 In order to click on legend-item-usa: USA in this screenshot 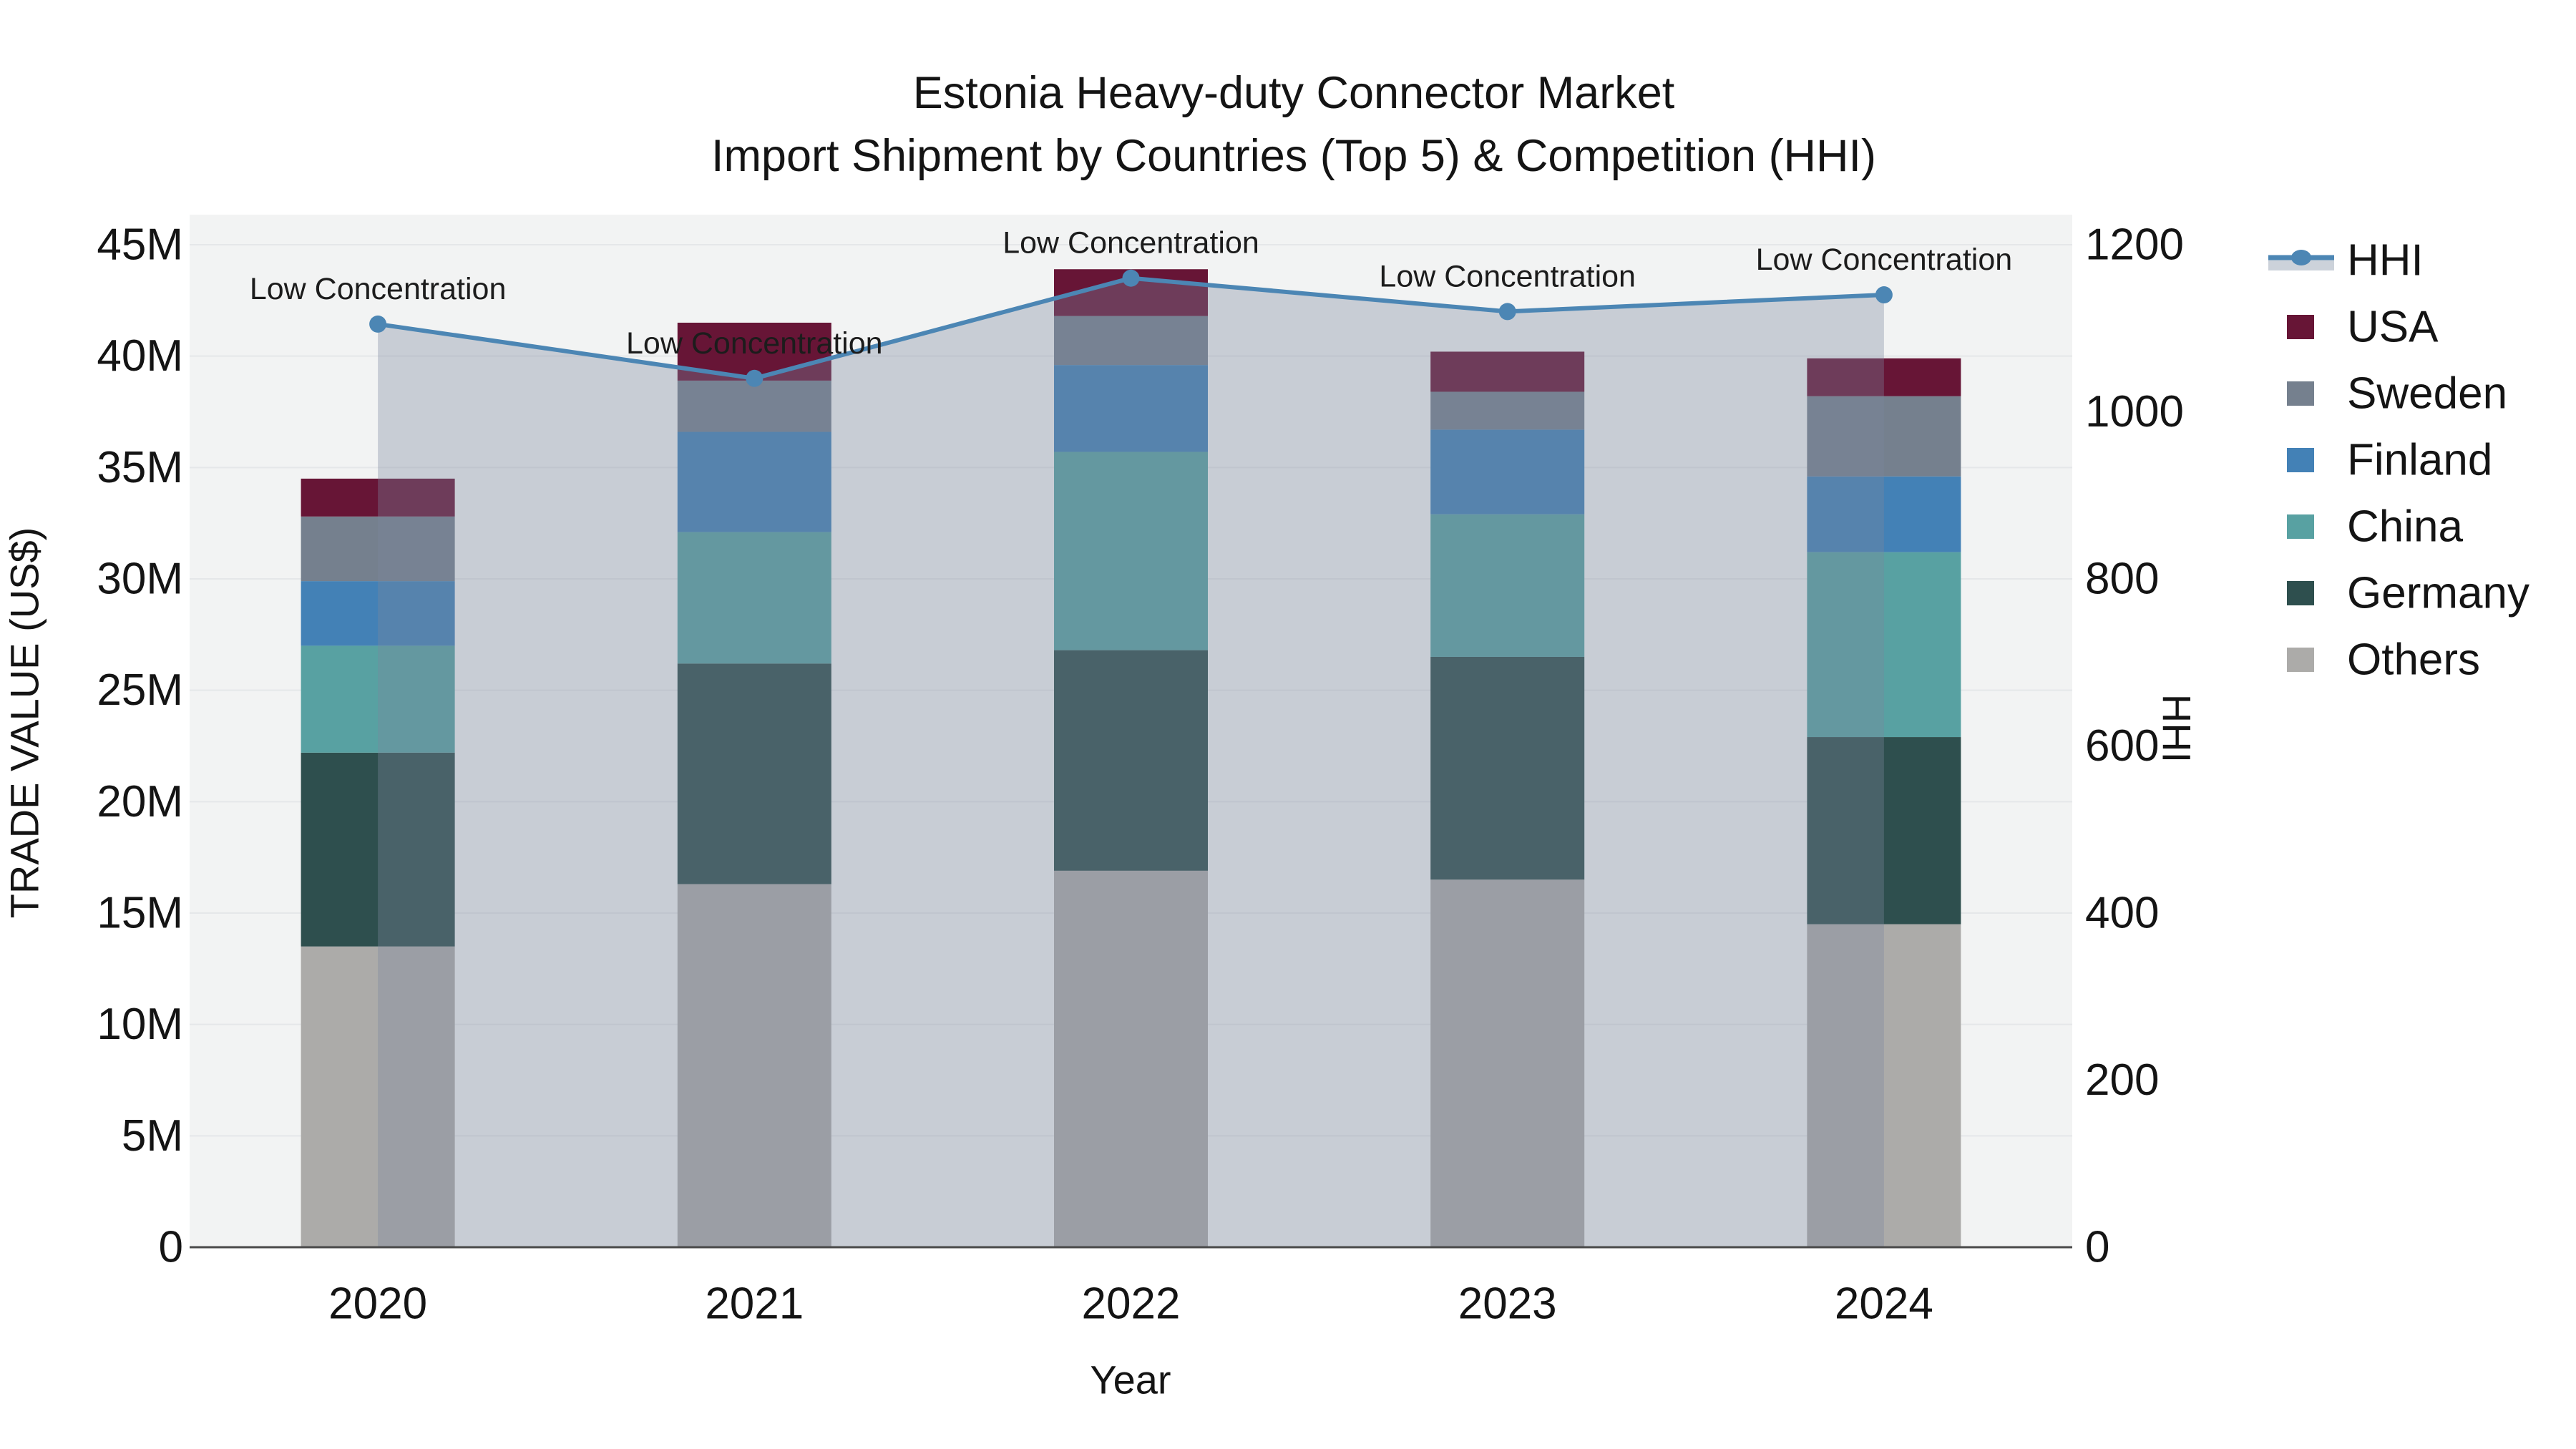, I will do `click(2363, 327)`.